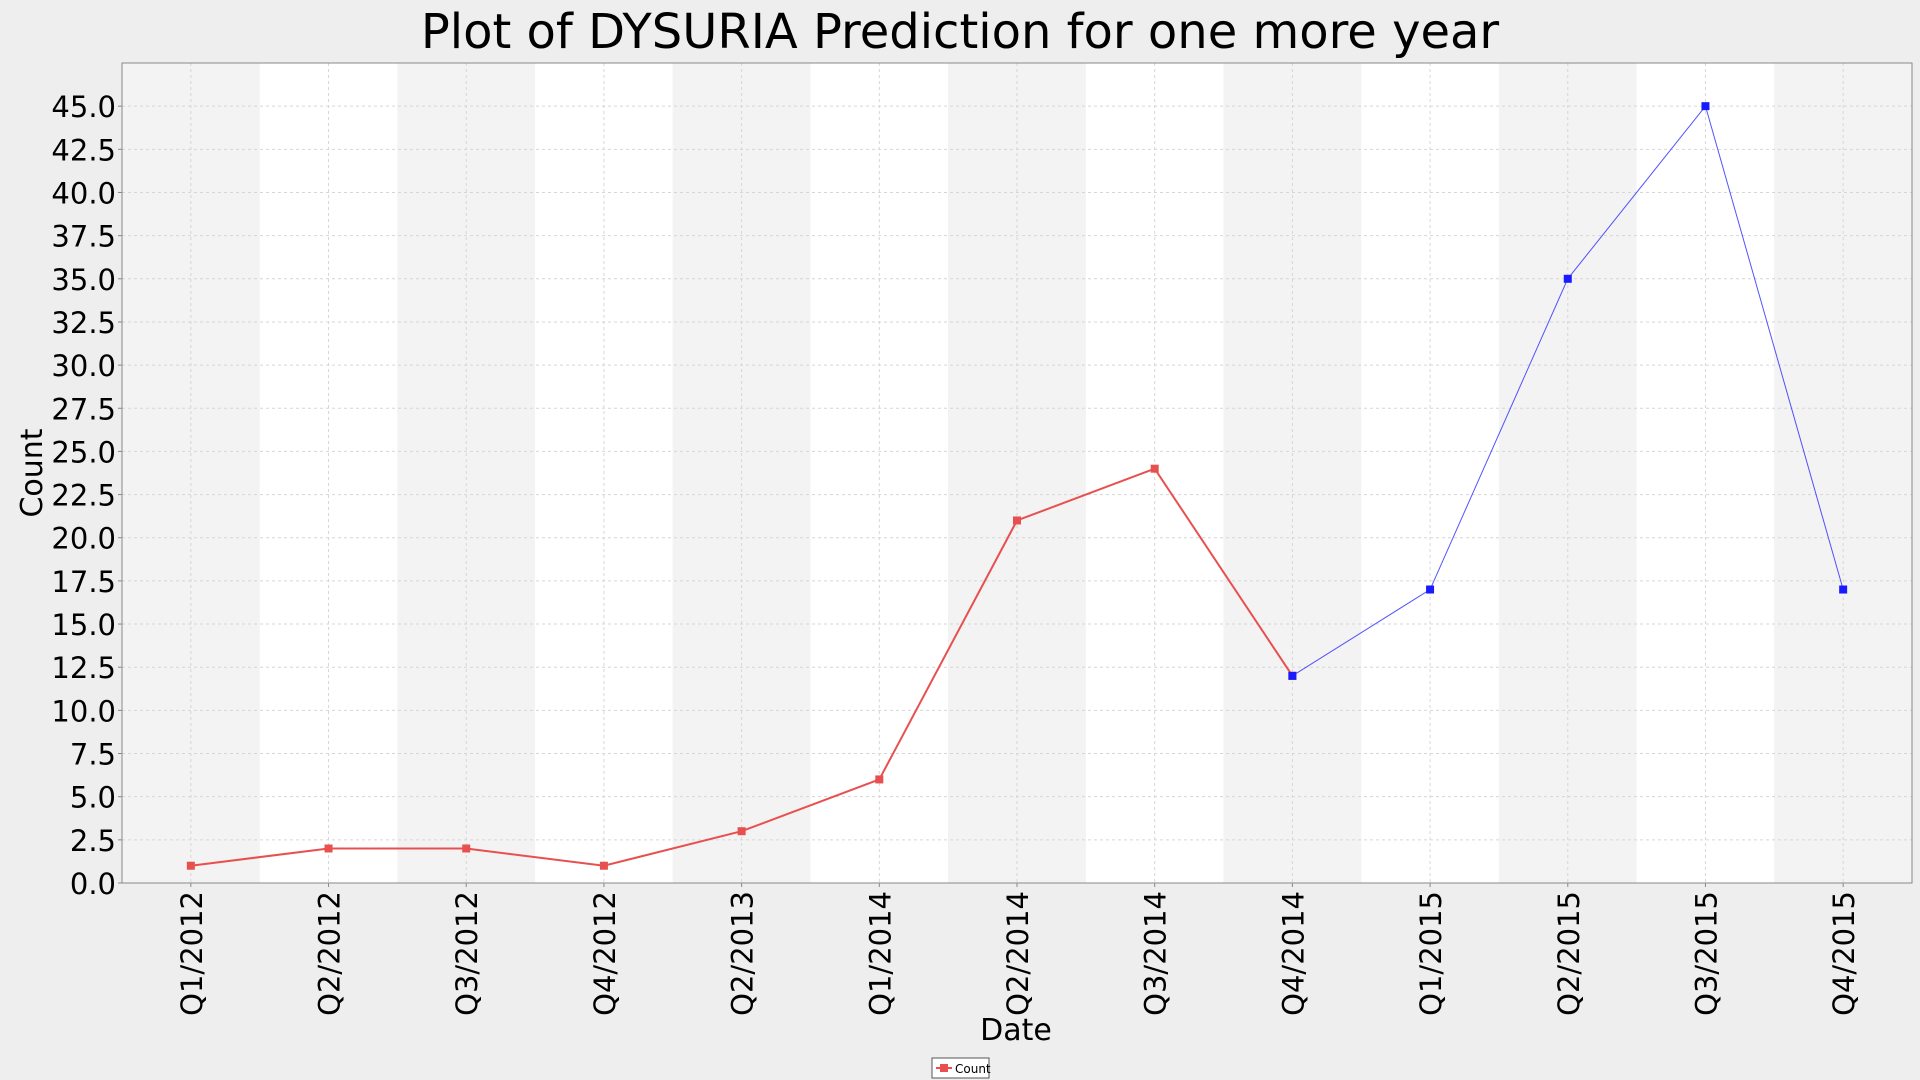 This screenshot has width=1920, height=1080. I want to click on x-axis-label: Date, so click(1016, 1030).